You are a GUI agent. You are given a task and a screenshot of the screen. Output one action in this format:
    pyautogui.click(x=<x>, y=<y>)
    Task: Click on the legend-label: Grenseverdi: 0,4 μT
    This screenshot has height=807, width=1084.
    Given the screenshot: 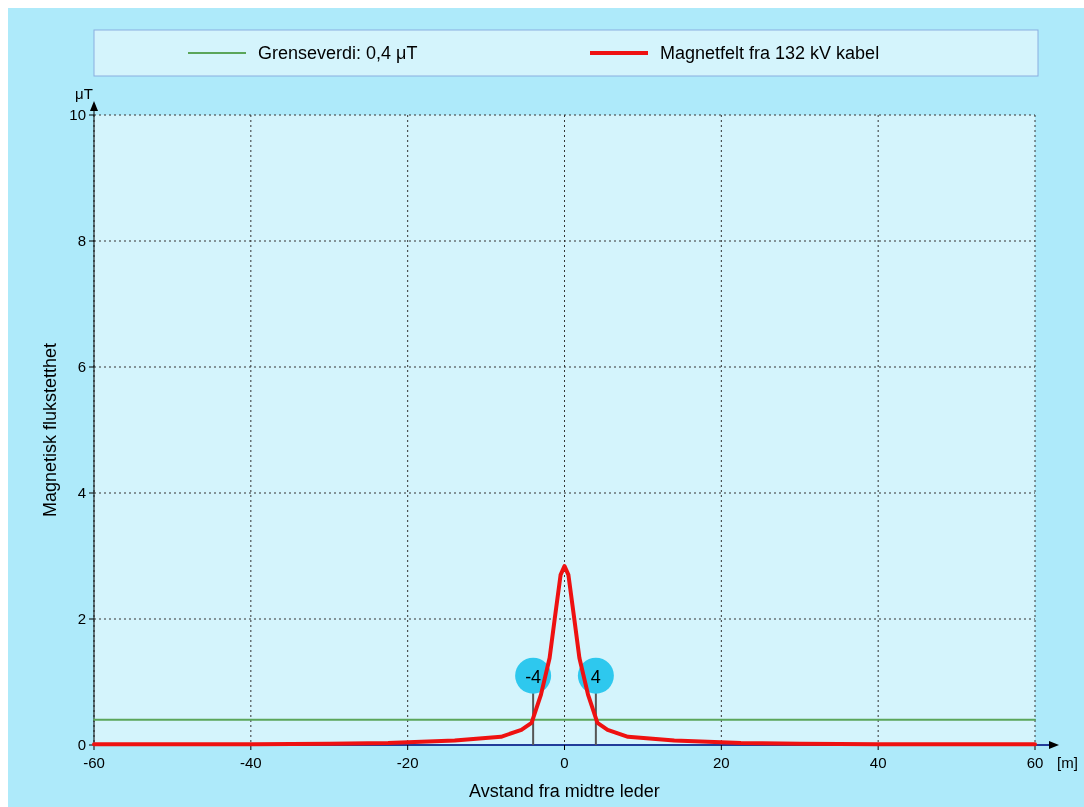 What is the action you would take?
    pyautogui.click(x=338, y=53)
    